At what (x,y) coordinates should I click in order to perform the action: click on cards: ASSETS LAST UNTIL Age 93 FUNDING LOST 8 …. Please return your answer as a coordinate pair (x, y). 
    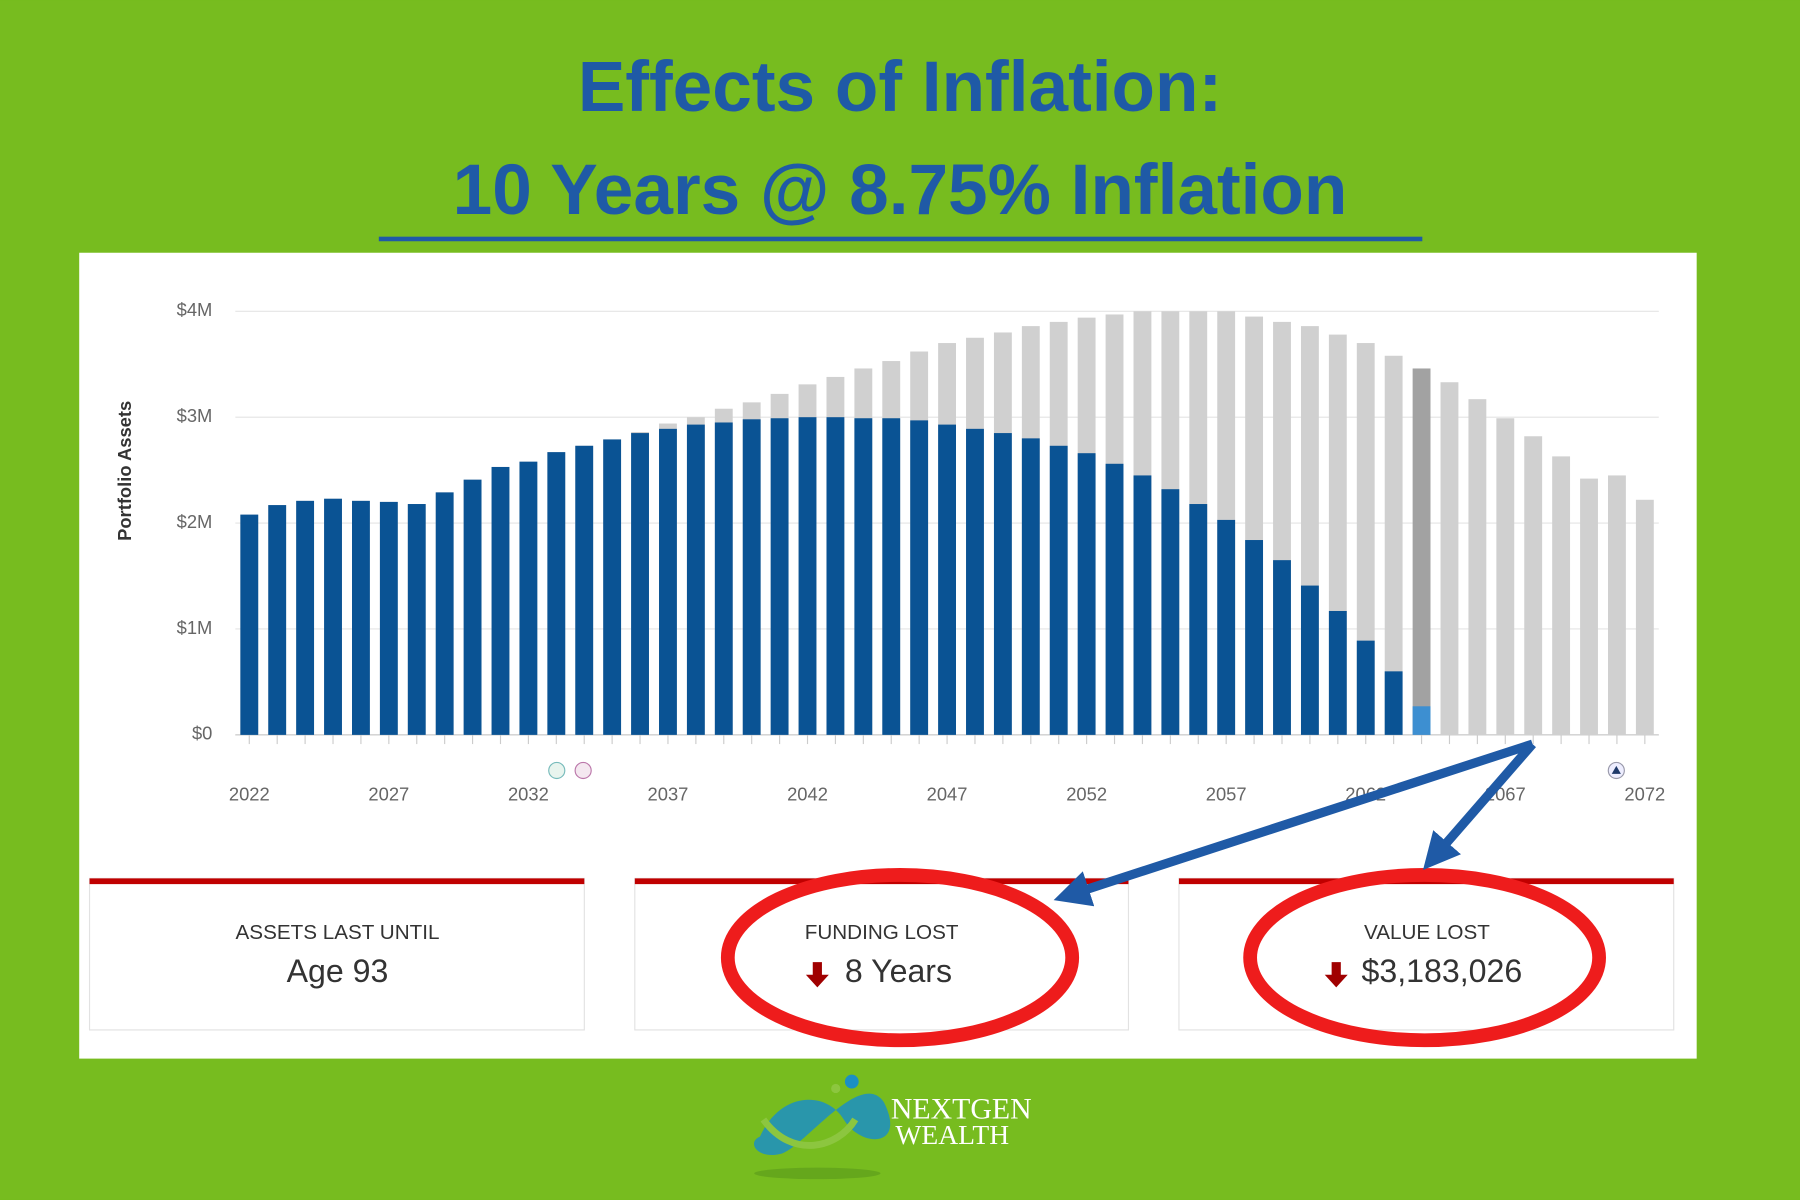
    Looking at the image, I should click on (881, 954).